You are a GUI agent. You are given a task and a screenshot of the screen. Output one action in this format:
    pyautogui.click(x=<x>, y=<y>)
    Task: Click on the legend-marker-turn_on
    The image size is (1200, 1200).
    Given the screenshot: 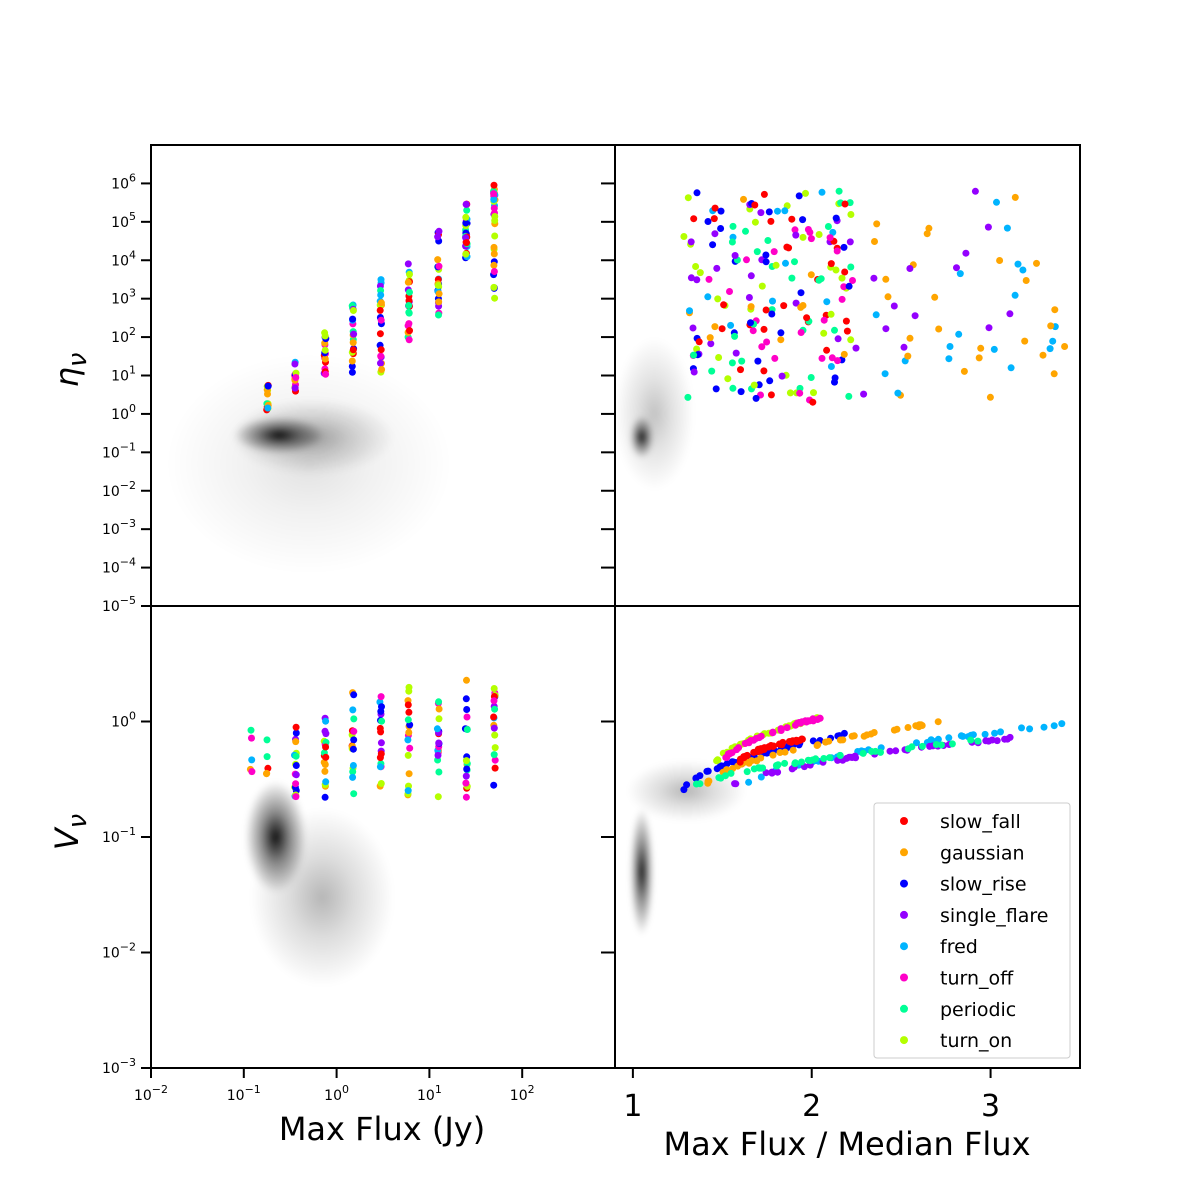 What is the action you would take?
    pyautogui.click(x=904, y=1040)
    